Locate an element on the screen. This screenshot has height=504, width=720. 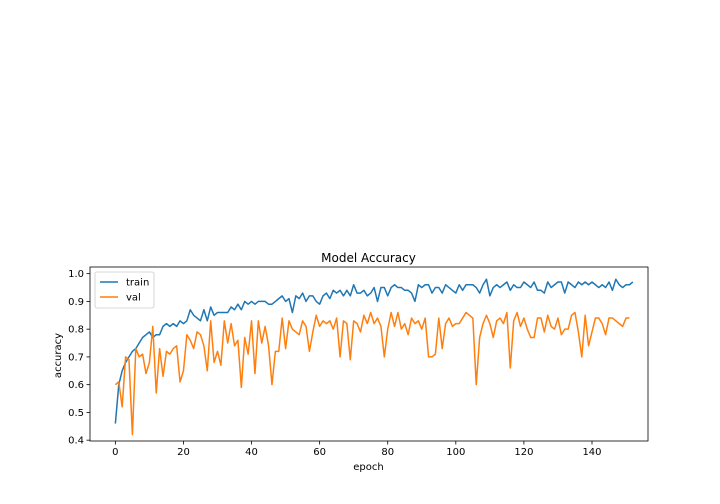
x-tick-label: 80 is located at coordinates (387, 452).